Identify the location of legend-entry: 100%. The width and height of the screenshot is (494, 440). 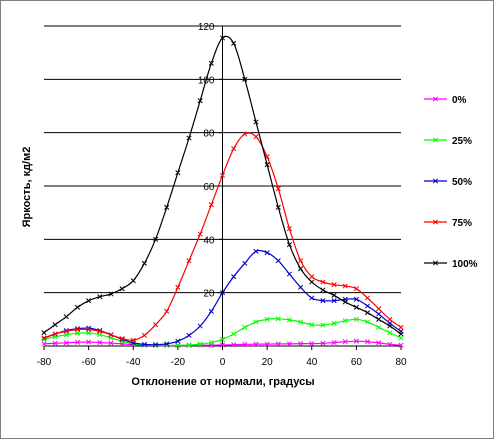
(451, 264).